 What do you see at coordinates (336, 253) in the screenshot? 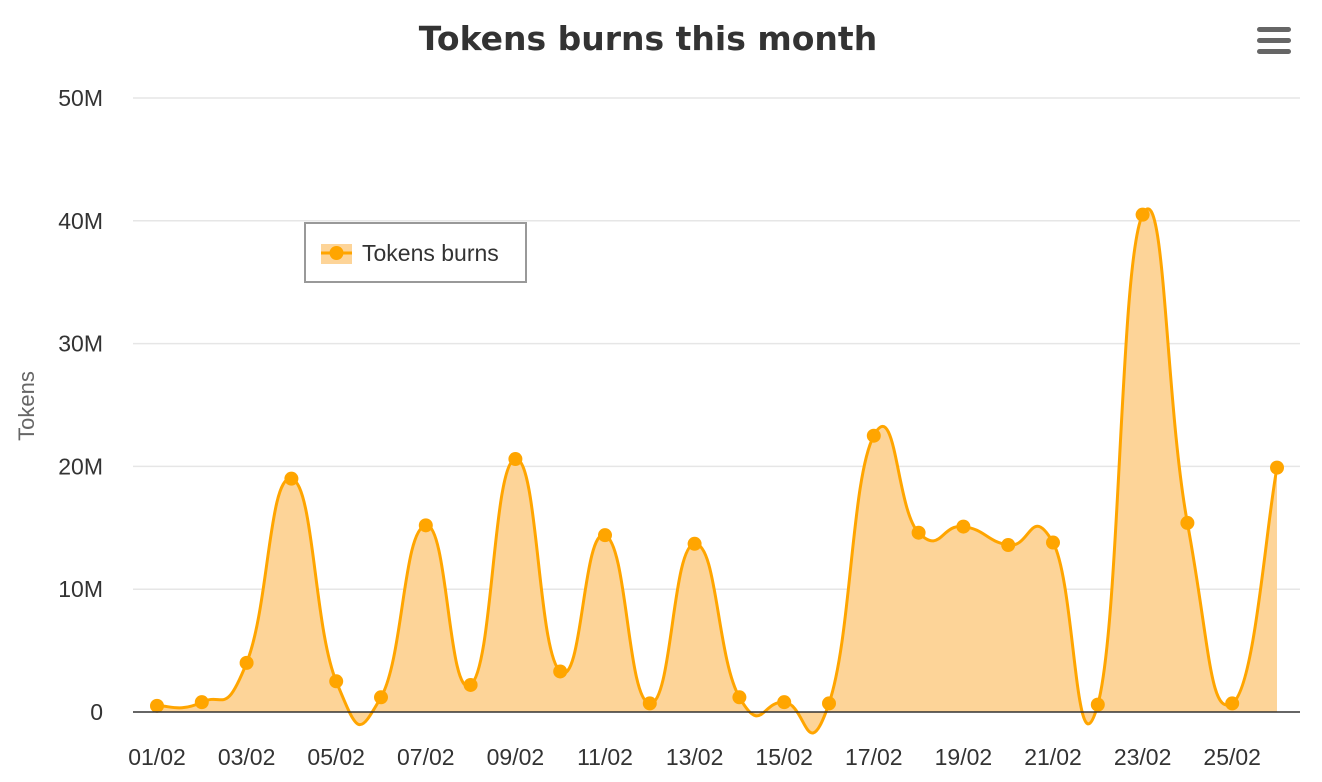
I see `legend-symbol-marker` at bounding box center [336, 253].